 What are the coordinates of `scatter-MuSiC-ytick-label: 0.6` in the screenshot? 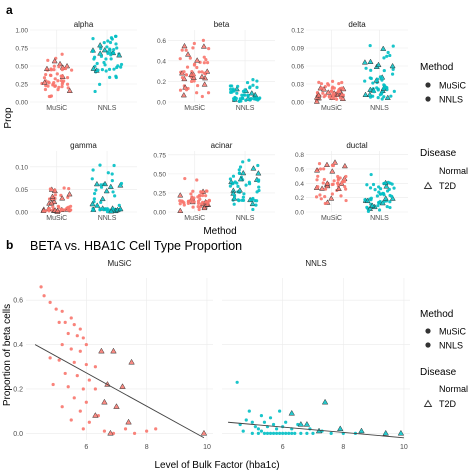 It's located at (18, 301).